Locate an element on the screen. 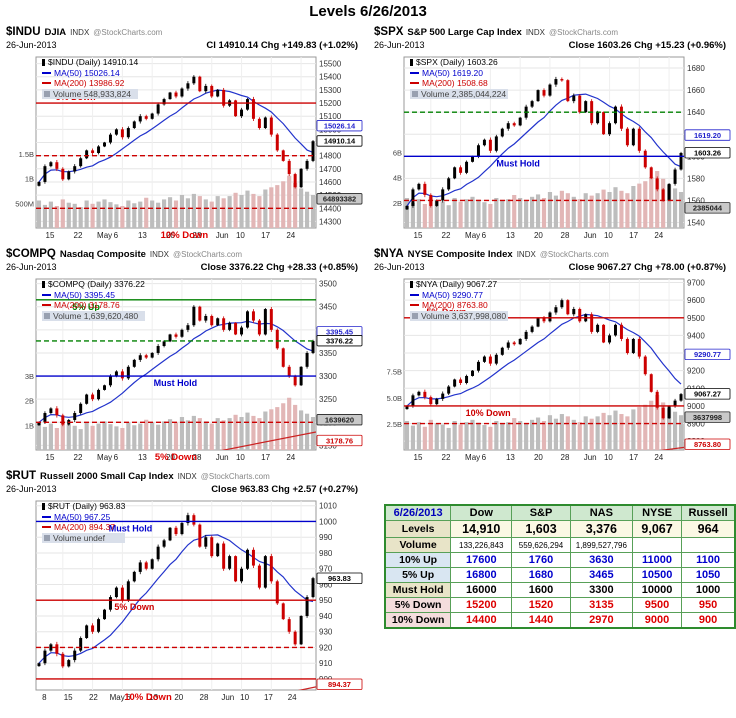 Image resolution: width=736 pixels, height=718 pixels. volume-axis-label: 7.5B is located at coordinates (394, 372).